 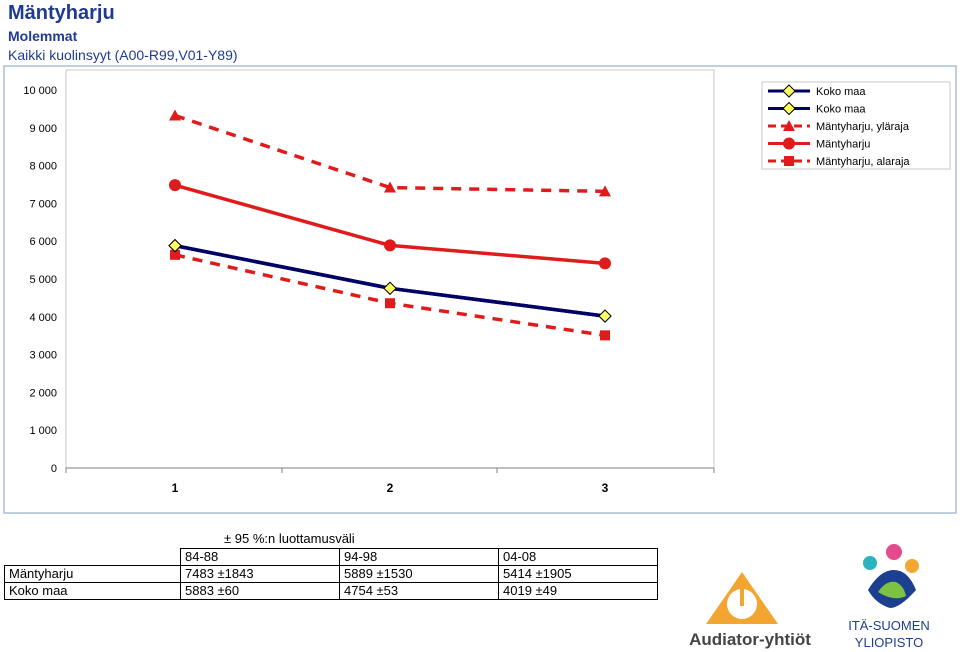 I want to click on audiator-mark-icon, so click(x=742, y=596).